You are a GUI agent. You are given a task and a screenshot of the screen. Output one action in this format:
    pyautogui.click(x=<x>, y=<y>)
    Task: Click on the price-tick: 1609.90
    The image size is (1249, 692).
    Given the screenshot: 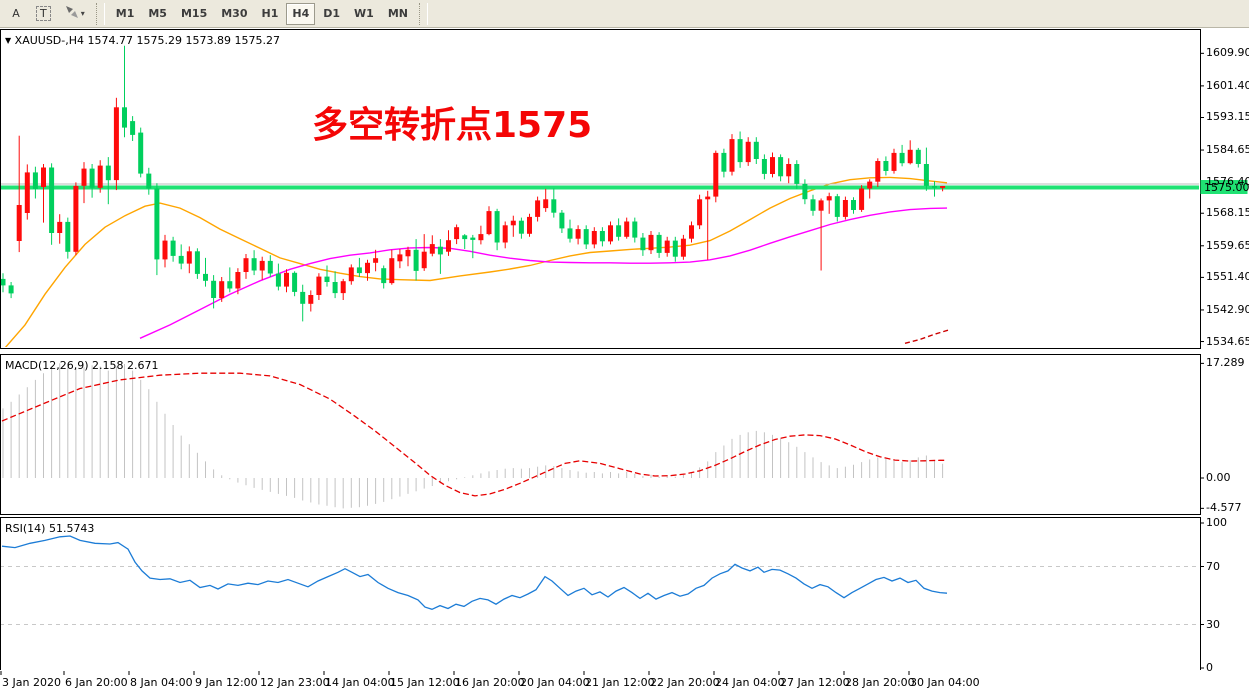 What is the action you would take?
    pyautogui.click(x=1227, y=53)
    